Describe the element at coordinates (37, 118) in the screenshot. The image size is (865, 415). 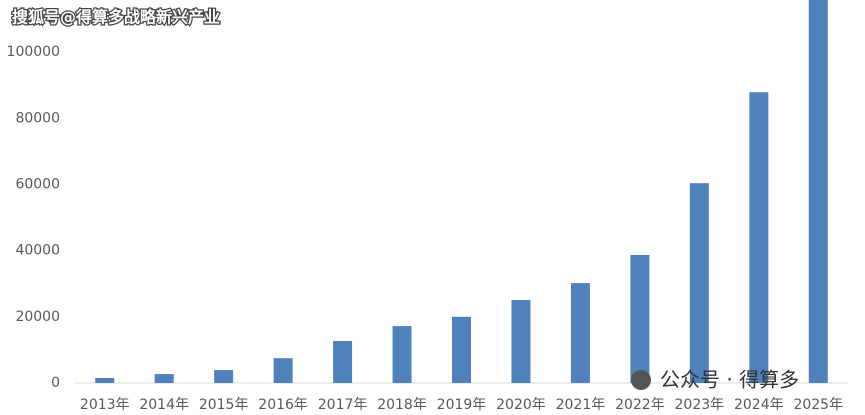
I see `y-tick-label: 80000` at that location.